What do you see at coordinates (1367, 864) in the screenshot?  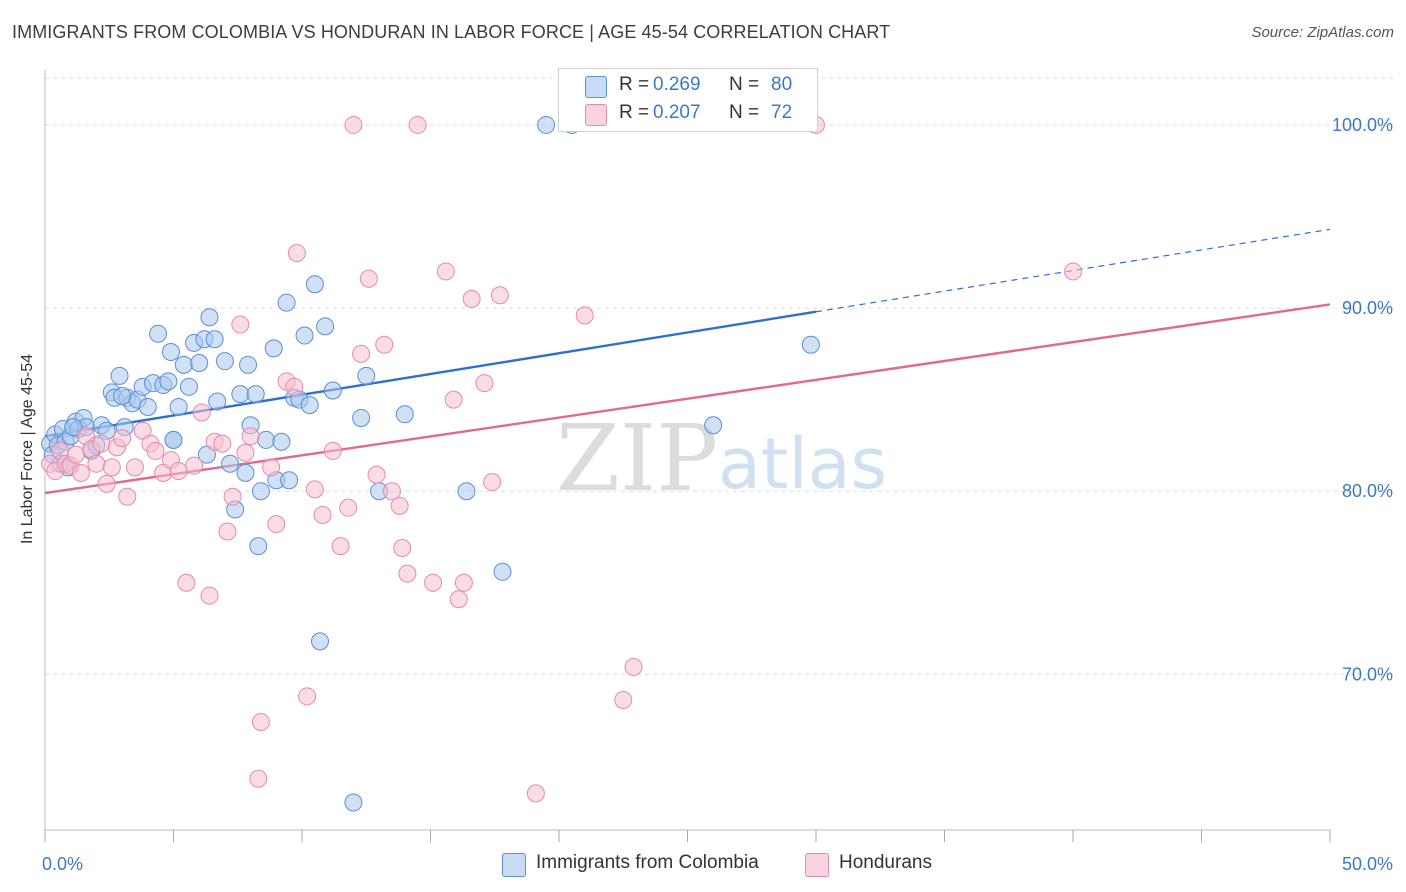 I see `x-tick-label: 50.0%` at bounding box center [1367, 864].